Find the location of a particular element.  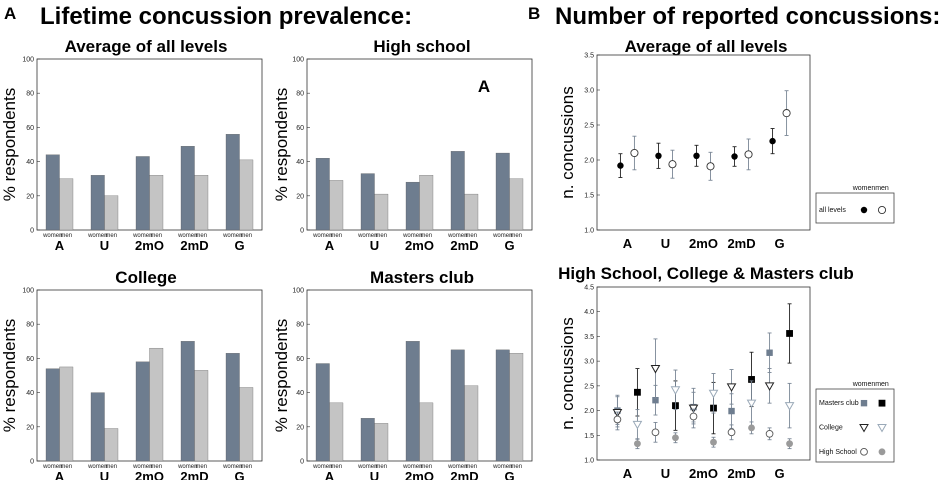

point-high-school-men-G is located at coordinates (789, 444).